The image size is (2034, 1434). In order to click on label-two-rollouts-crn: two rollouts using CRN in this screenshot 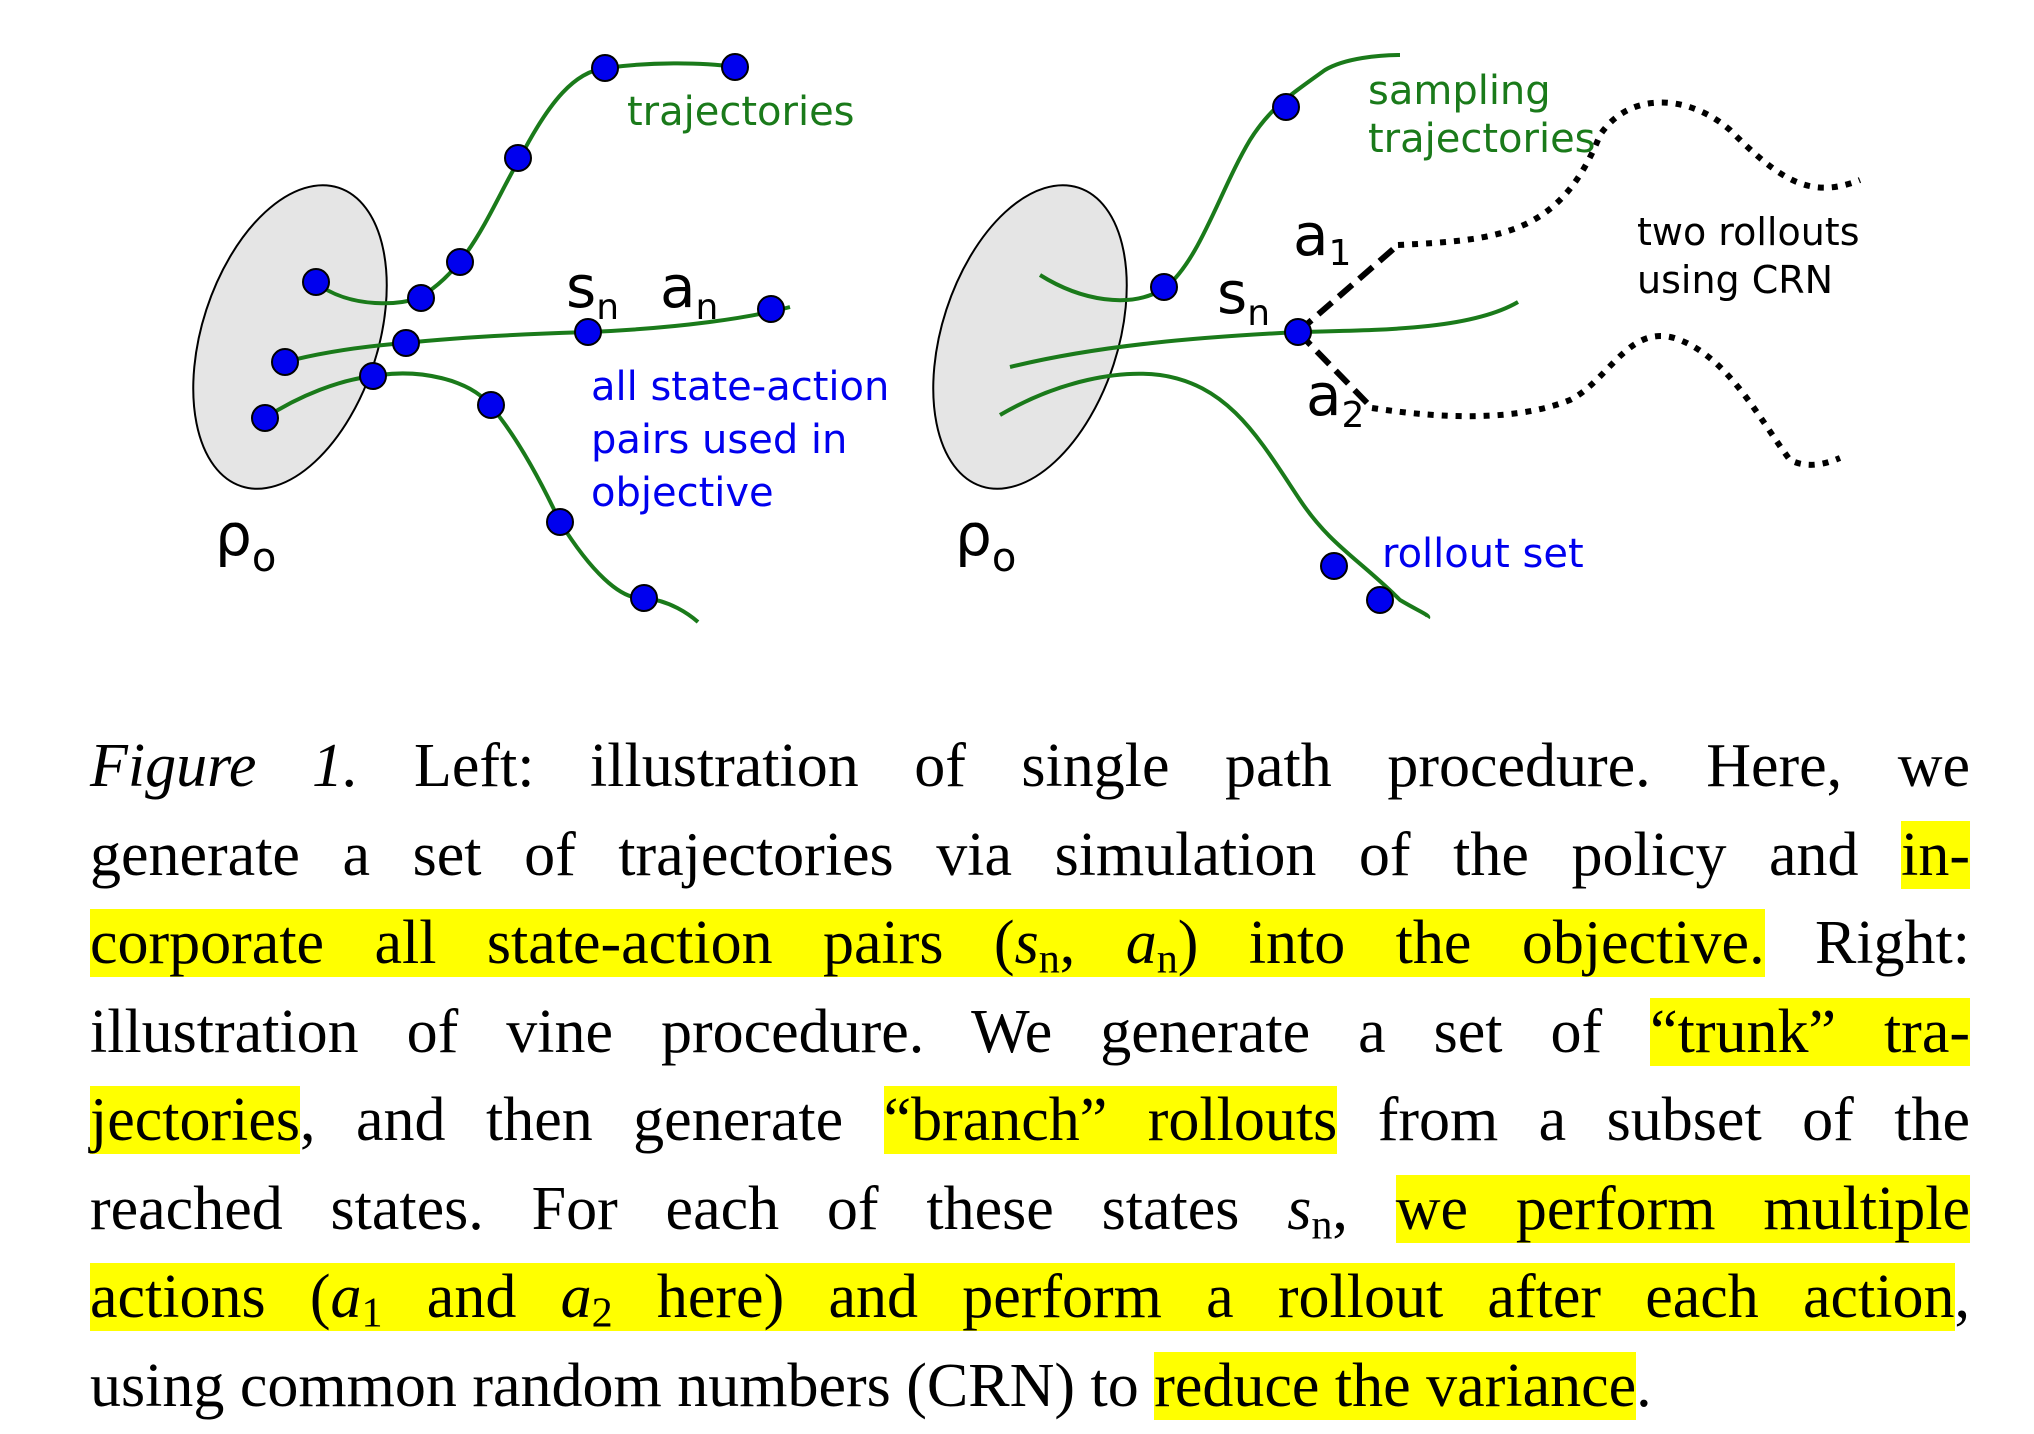, I will do `click(1754, 256)`.